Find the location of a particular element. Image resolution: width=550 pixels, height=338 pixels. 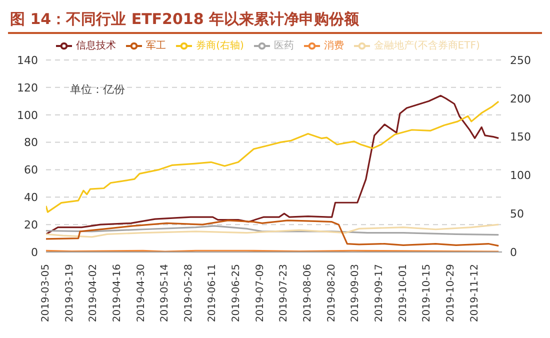

x-tick-label: 2019-05-14 is located at coordinates (165, 293).